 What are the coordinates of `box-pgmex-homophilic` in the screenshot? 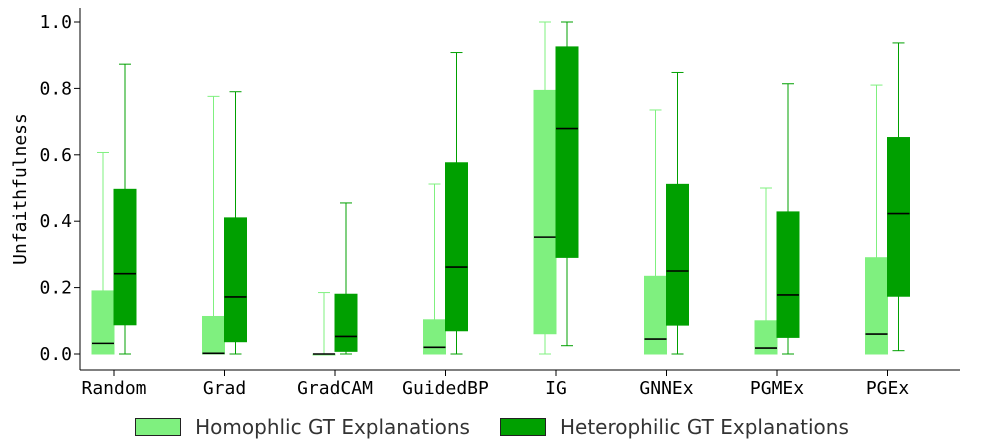 It's located at (766, 271).